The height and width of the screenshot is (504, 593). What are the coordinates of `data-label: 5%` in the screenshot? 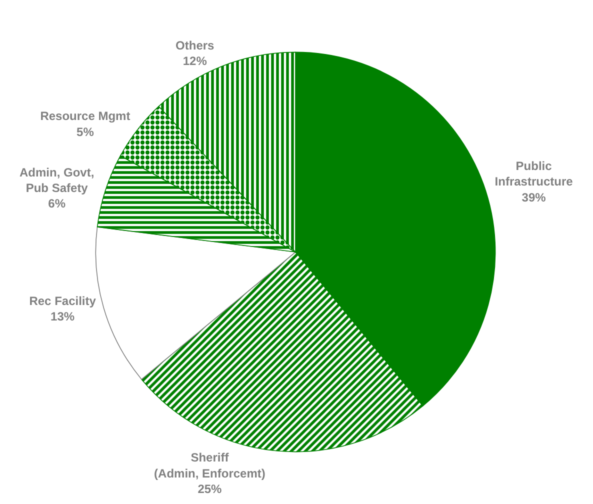 It's located at (85, 131).